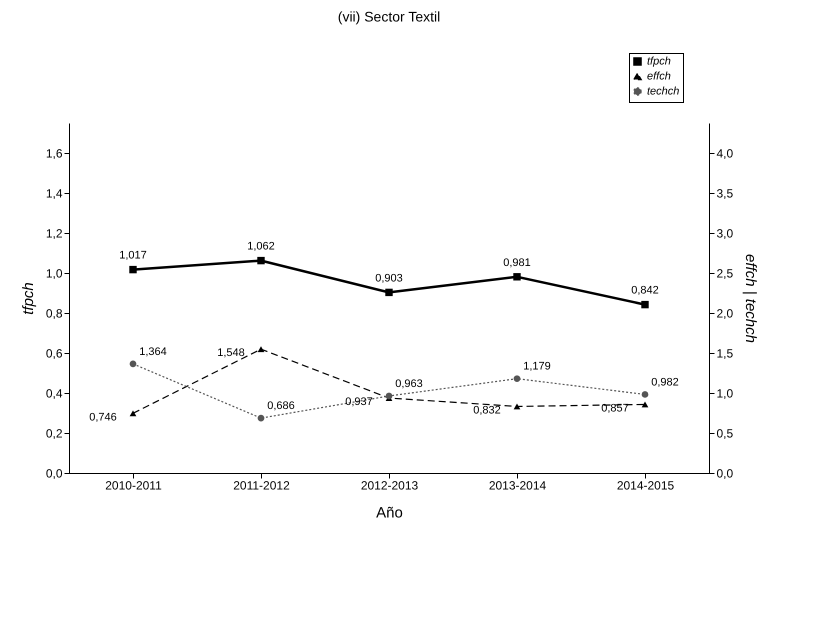  What do you see at coordinates (389, 485) in the screenshot?
I see `x-tick-label: 2012-2013` at bounding box center [389, 485].